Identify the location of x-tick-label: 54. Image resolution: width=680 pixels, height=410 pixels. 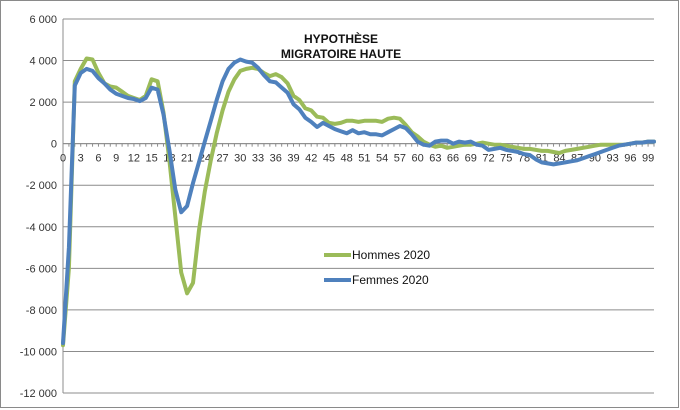
(382, 159).